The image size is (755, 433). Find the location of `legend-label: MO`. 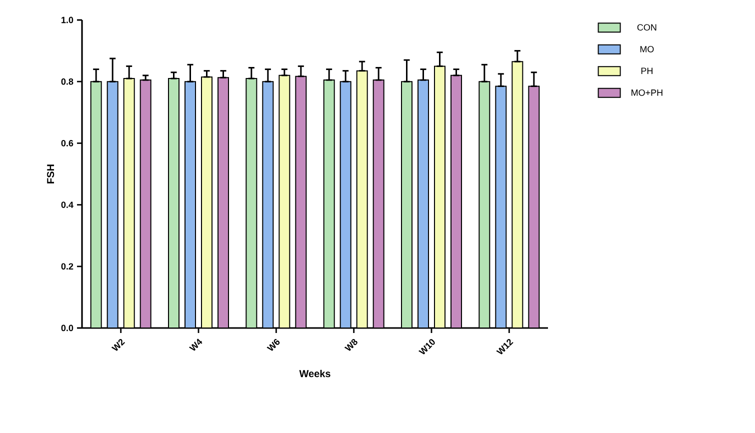

legend-label: MO is located at coordinates (647, 49).